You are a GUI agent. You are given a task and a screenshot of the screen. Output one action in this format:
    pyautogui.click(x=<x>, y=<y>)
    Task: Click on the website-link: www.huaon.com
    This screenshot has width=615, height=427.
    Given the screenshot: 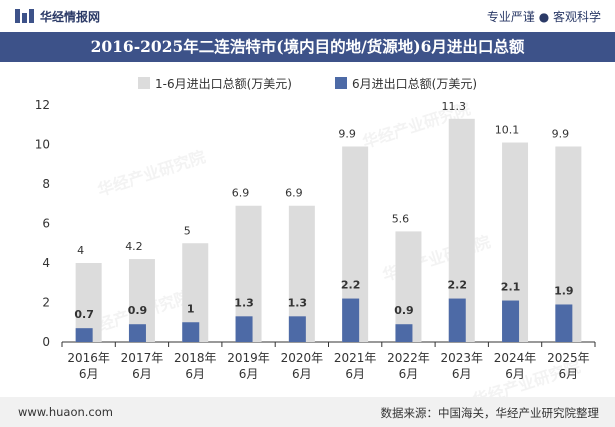 What is the action you would take?
    pyautogui.click(x=65, y=412)
    